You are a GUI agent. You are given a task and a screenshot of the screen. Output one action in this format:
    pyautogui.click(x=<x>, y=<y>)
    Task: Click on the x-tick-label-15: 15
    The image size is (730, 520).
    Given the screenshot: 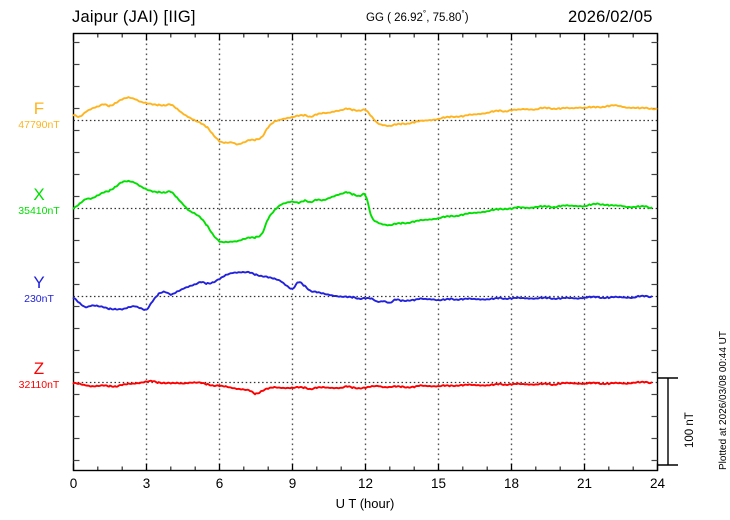 What is the action you would take?
    pyautogui.click(x=438, y=483)
    